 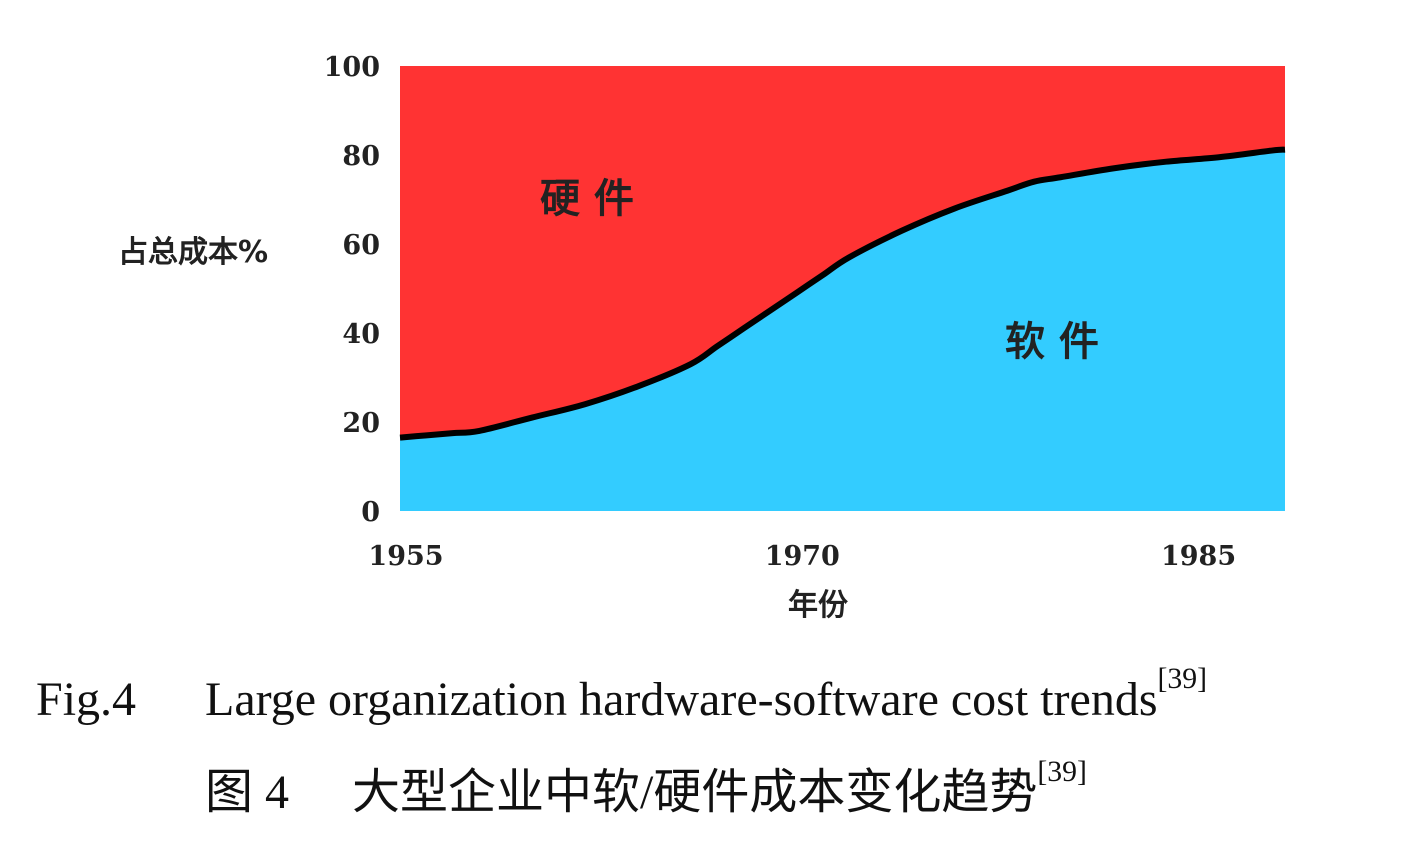 I want to click on y-tick-label: 0, so click(x=370, y=512).